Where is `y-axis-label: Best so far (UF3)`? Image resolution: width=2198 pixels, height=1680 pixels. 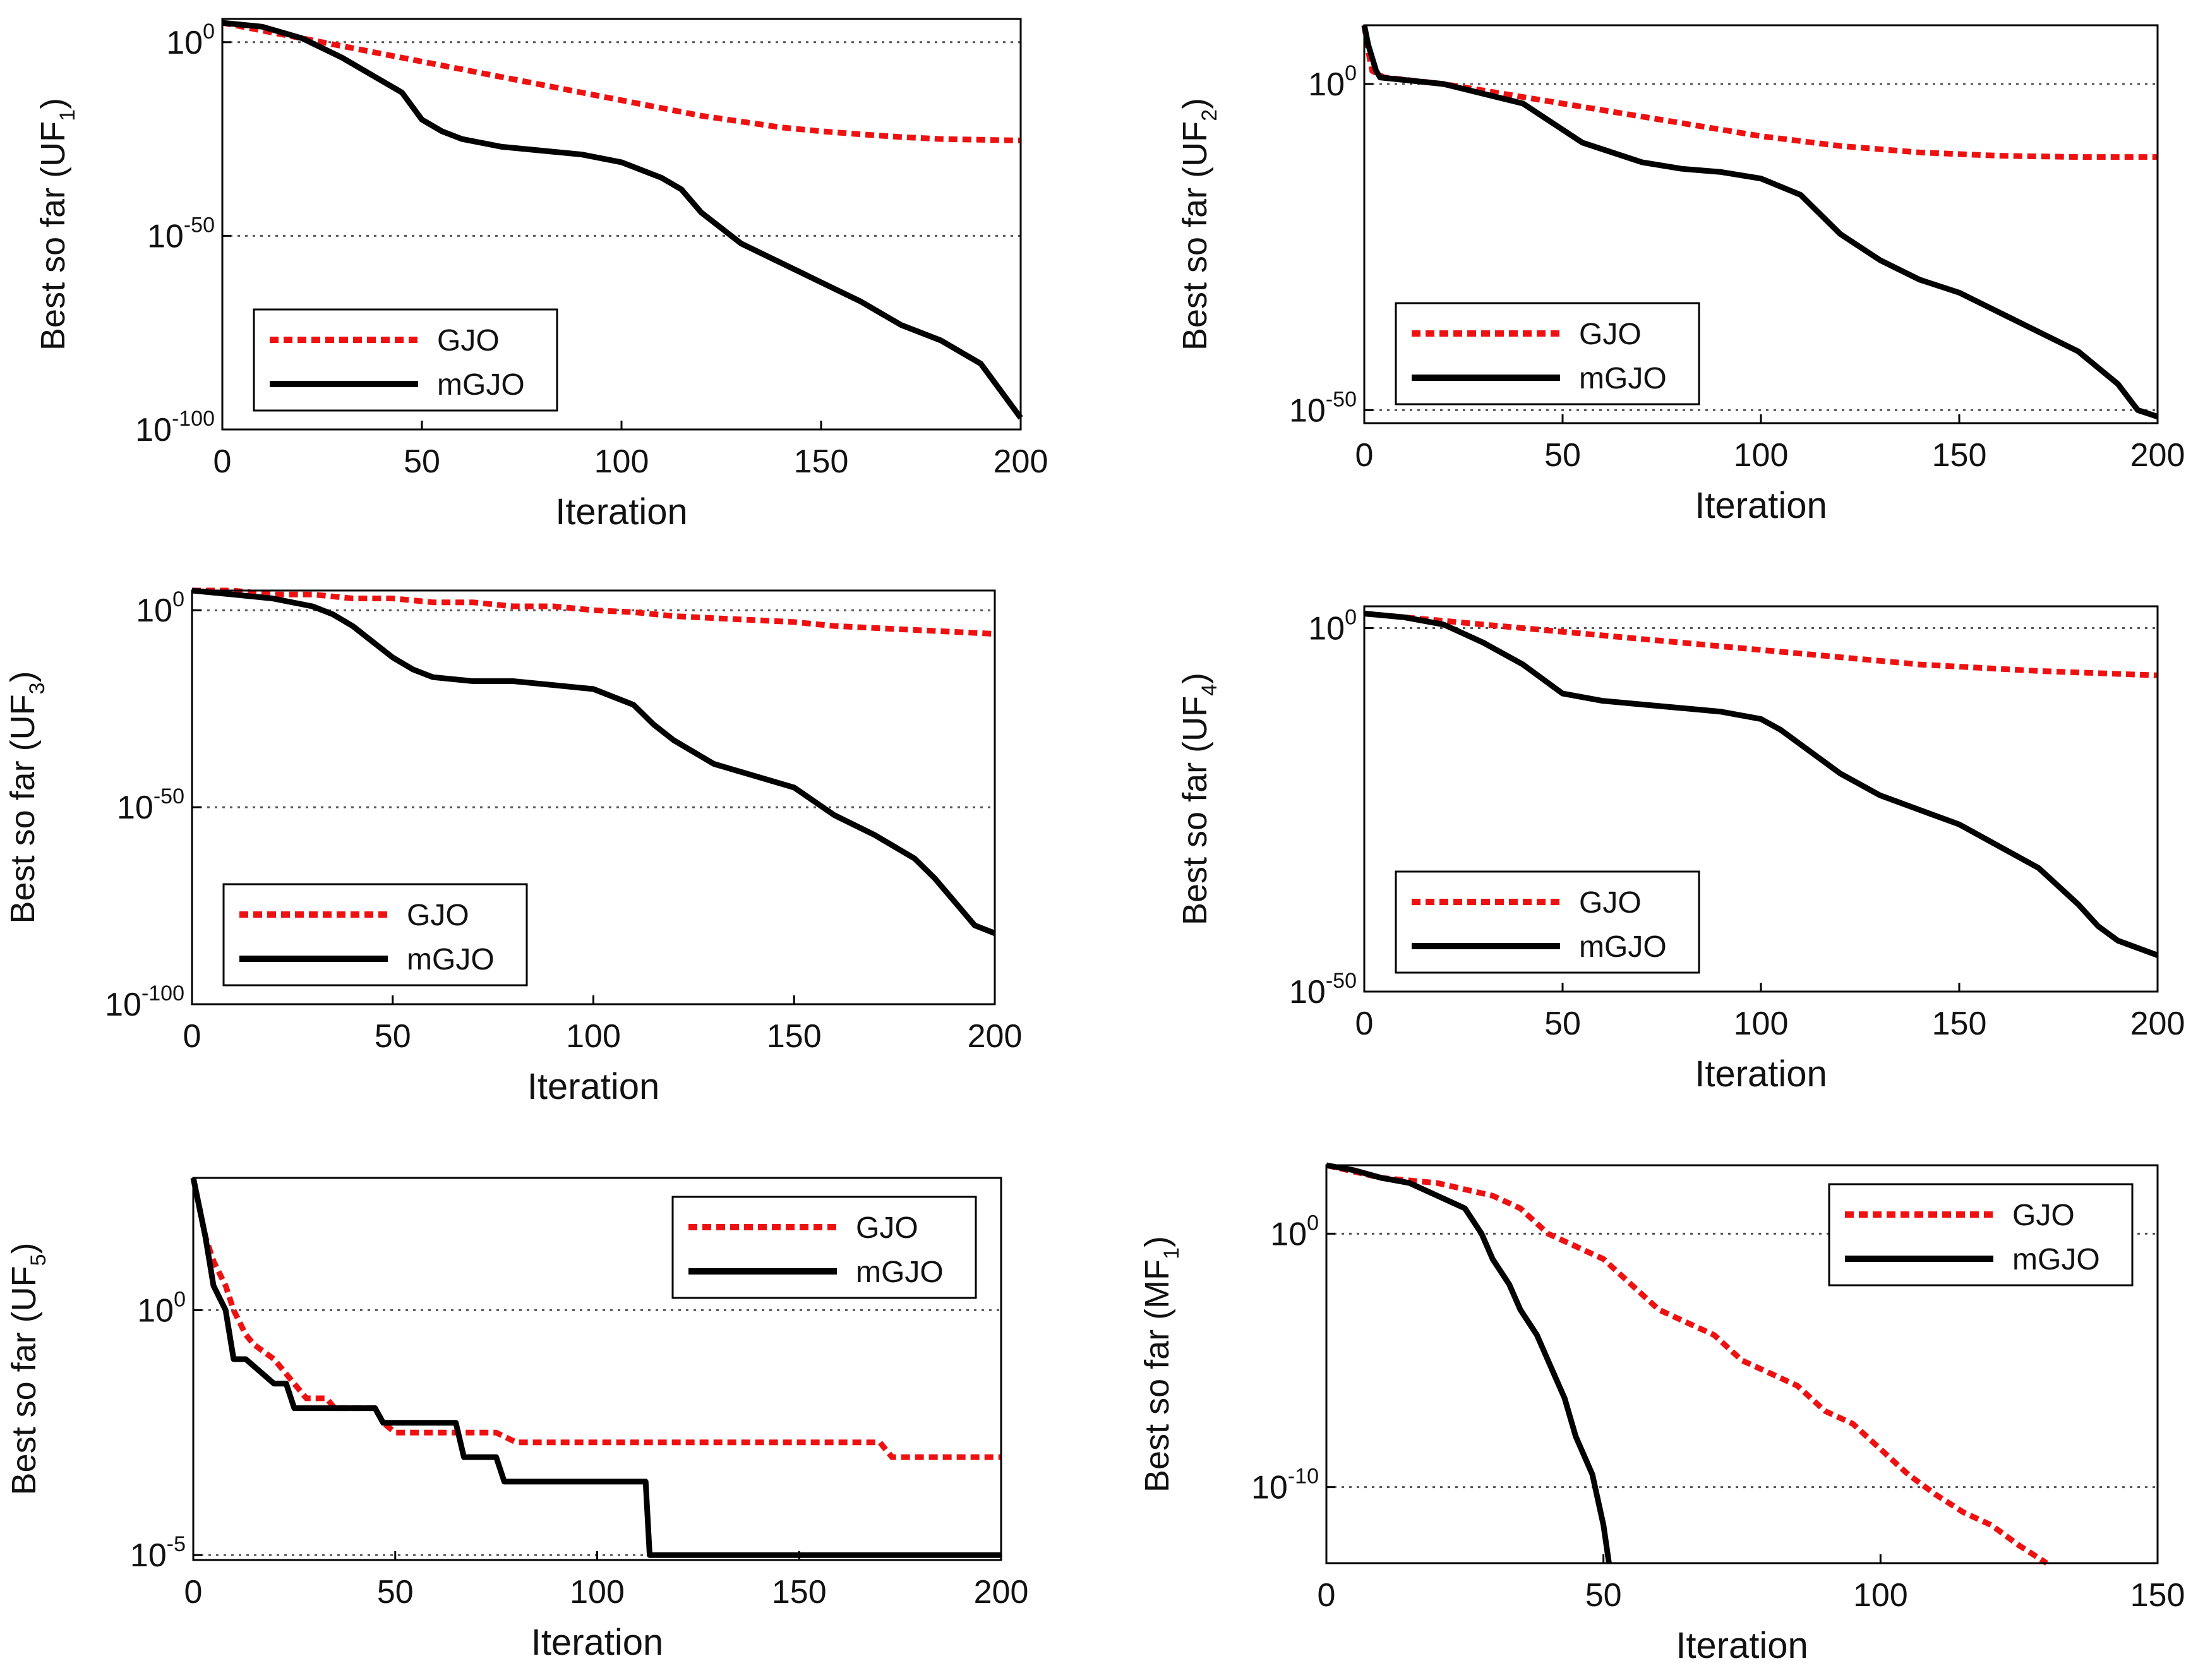
y-axis-label: Best so far (UF3) is located at coordinates (26, 797).